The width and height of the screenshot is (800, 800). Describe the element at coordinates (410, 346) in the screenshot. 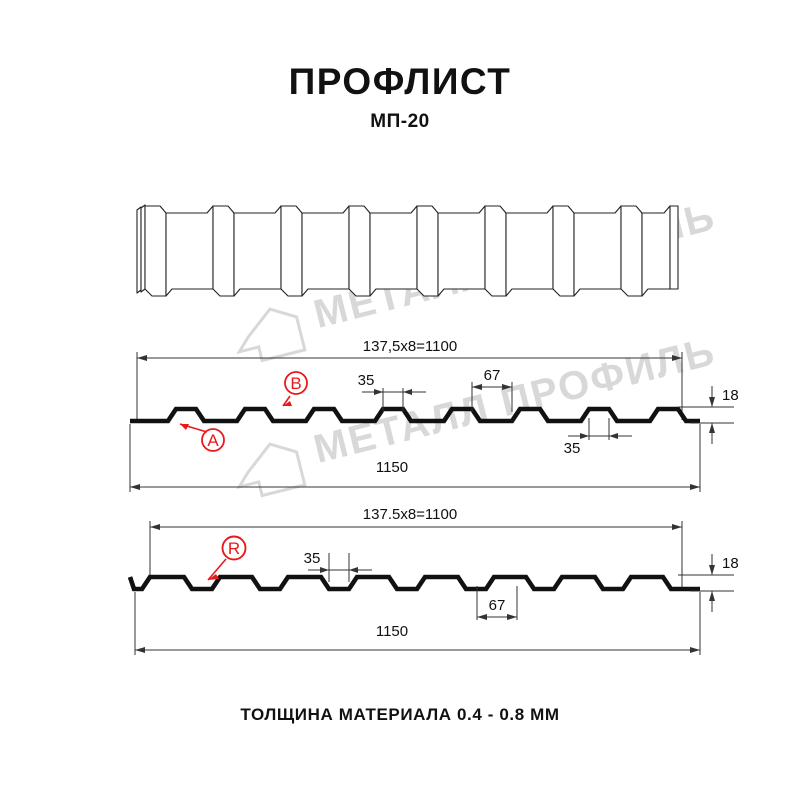

I see `dimension-label-overall-inner: 137,5x8=1100` at that location.